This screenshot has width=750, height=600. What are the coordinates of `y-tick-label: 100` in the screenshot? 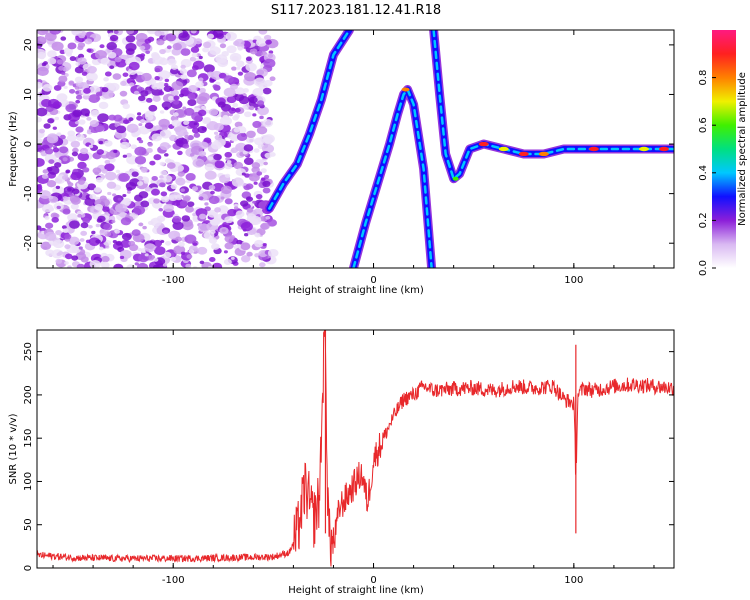 It's located at (28, 481).